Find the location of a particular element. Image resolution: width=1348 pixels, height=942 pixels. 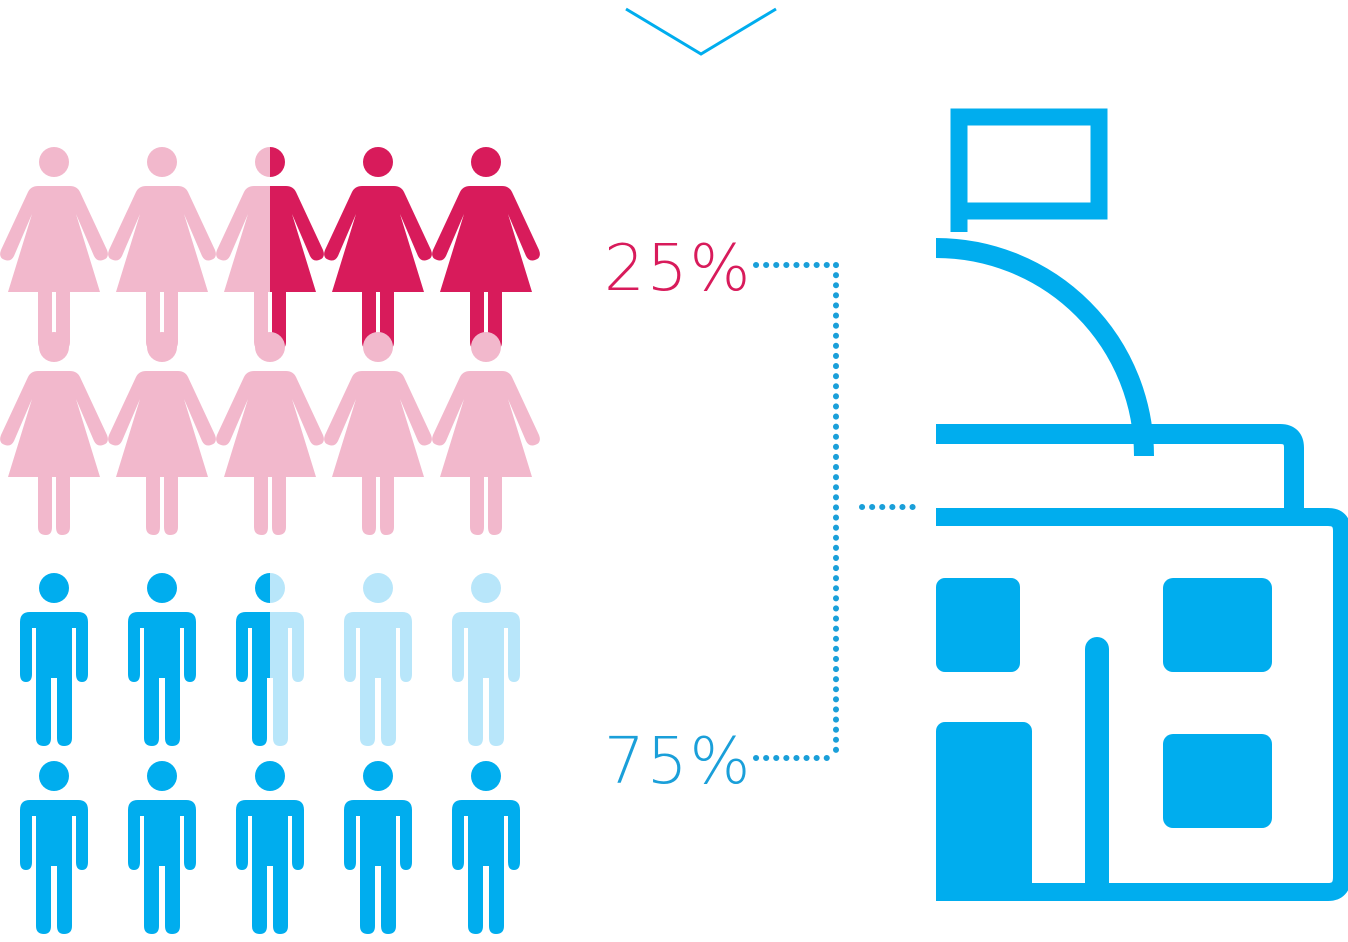

connector-lines is located at coordinates (839, 511).